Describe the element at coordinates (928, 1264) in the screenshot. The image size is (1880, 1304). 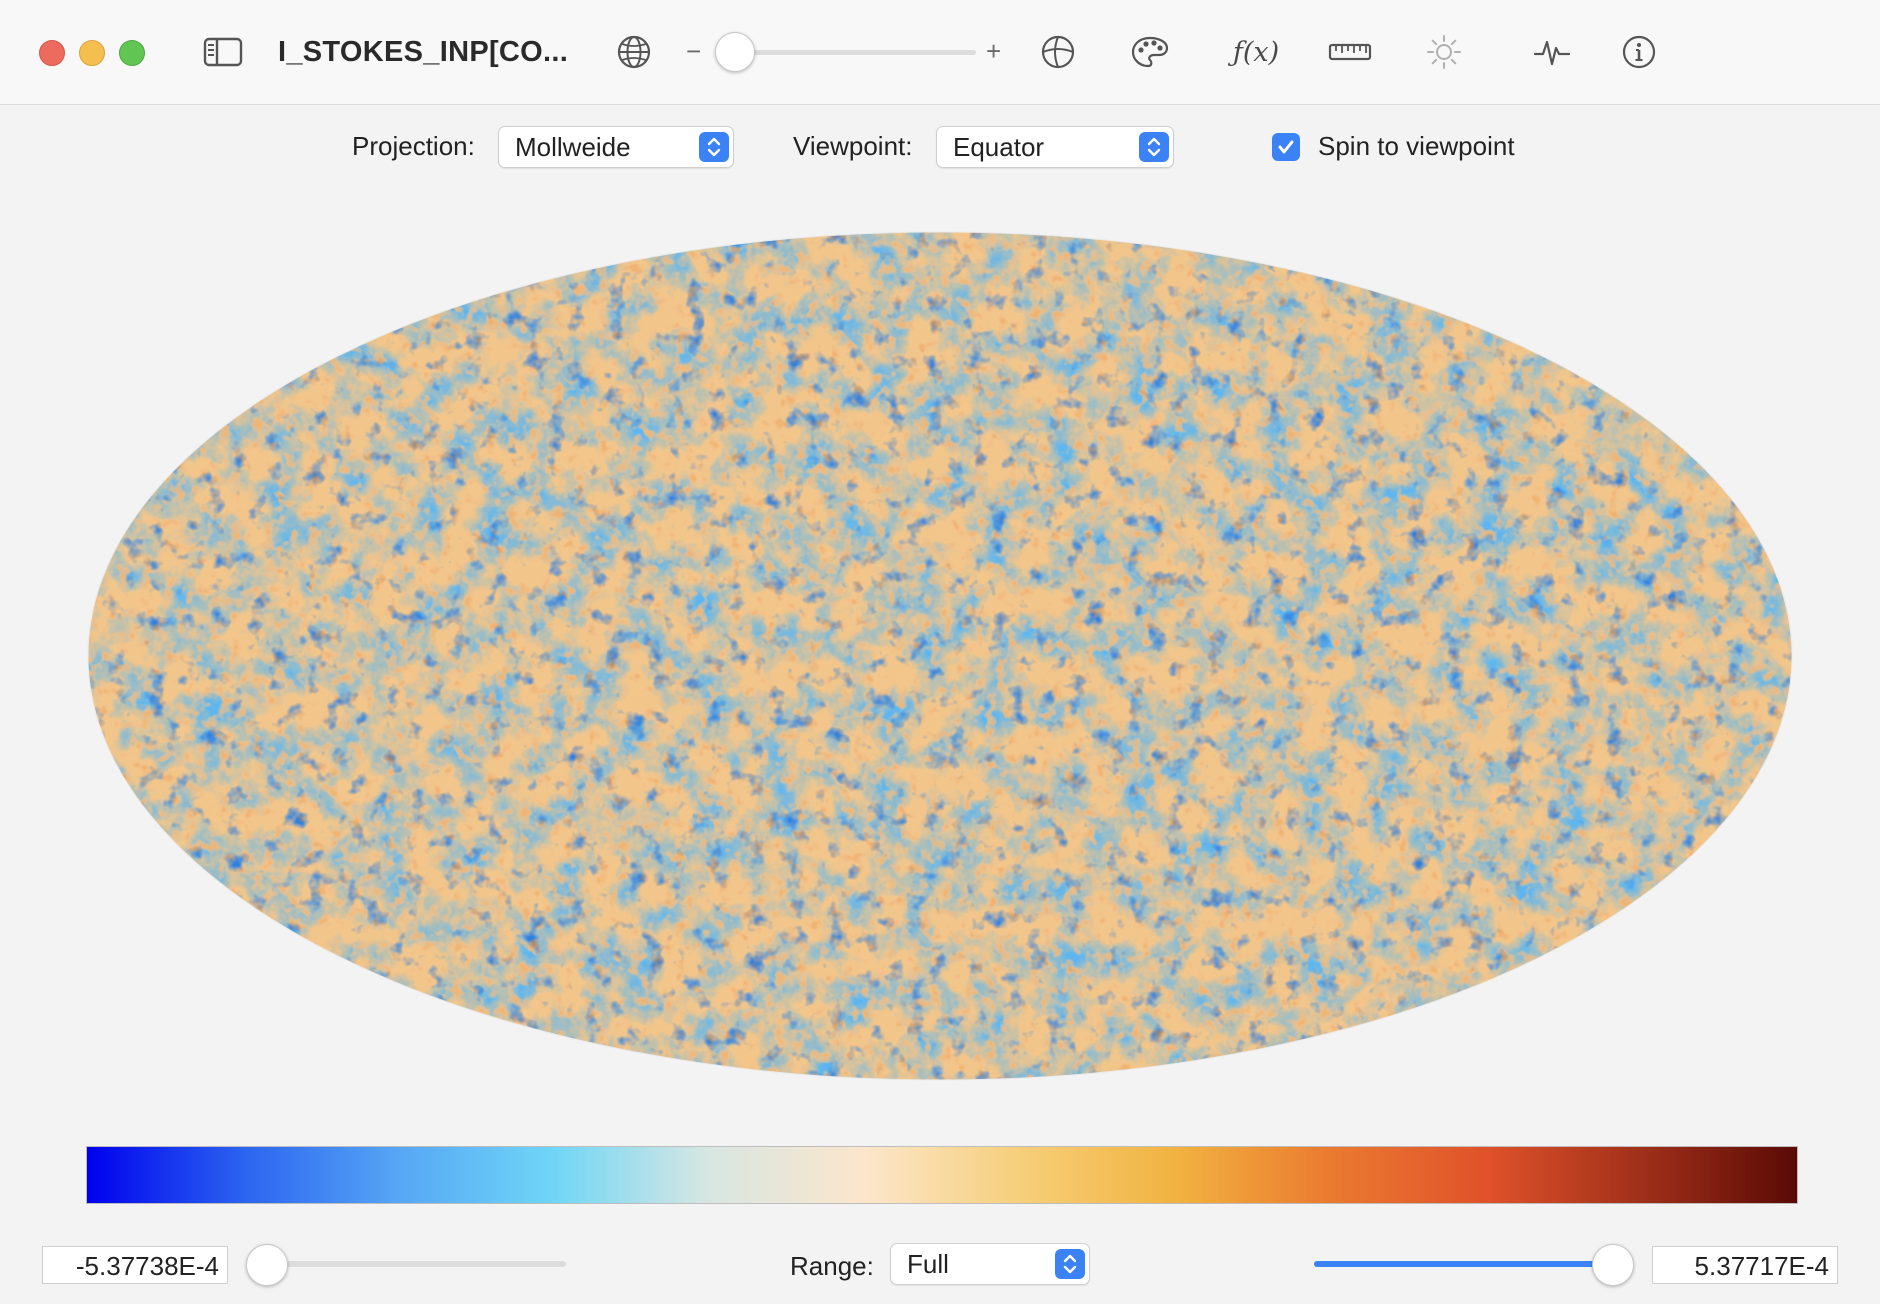
I see `range-value: Full` at that location.